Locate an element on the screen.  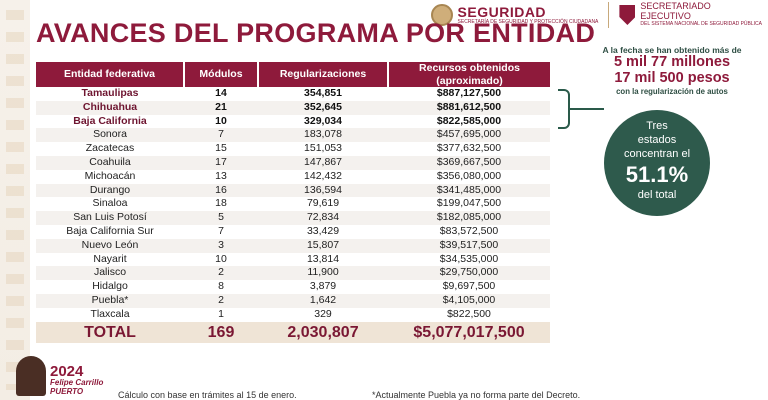
cell-entidad: Baja California Sur is located at coordinates (110, 230).